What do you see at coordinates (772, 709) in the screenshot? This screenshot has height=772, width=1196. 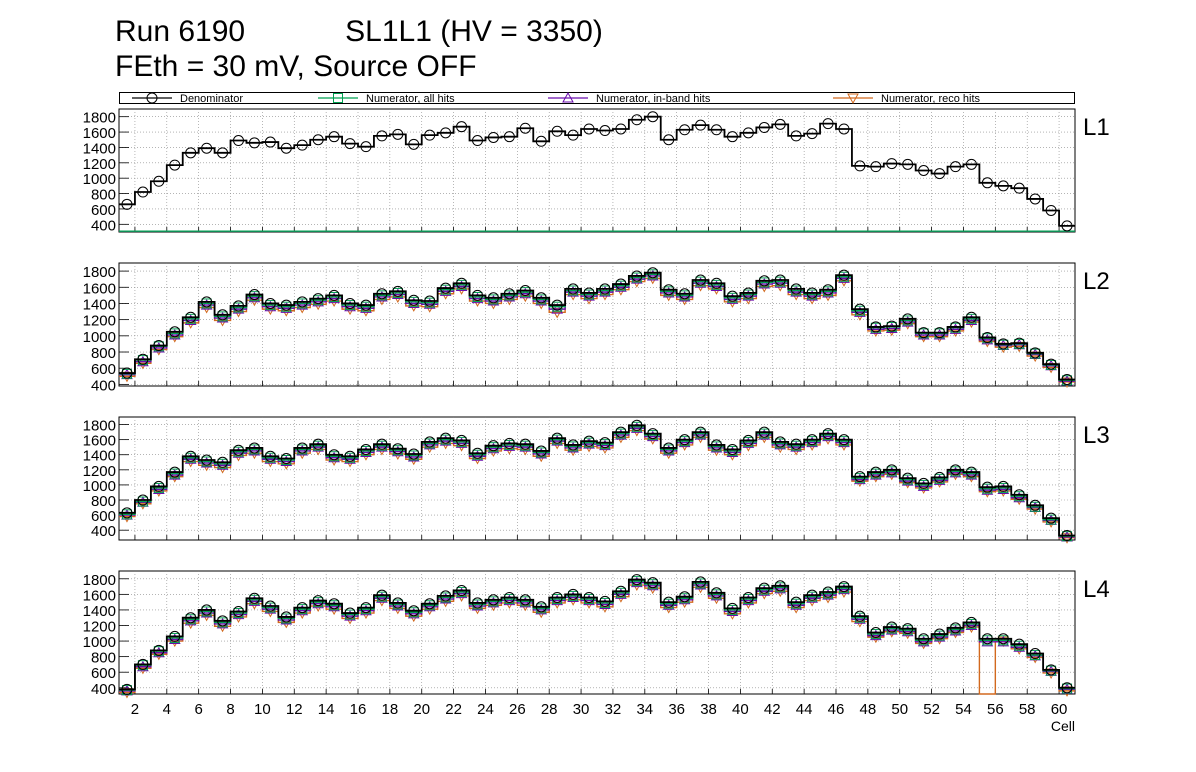 I see `x-tick-label: 42` at bounding box center [772, 709].